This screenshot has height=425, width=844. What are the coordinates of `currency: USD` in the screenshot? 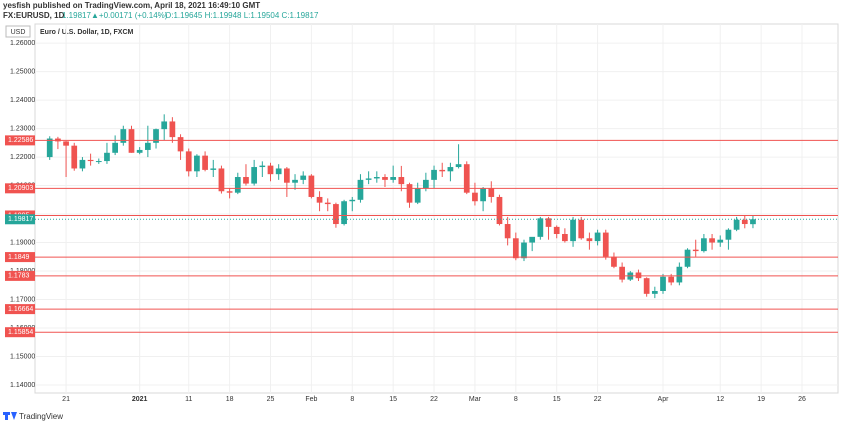 It's located at (18, 32).